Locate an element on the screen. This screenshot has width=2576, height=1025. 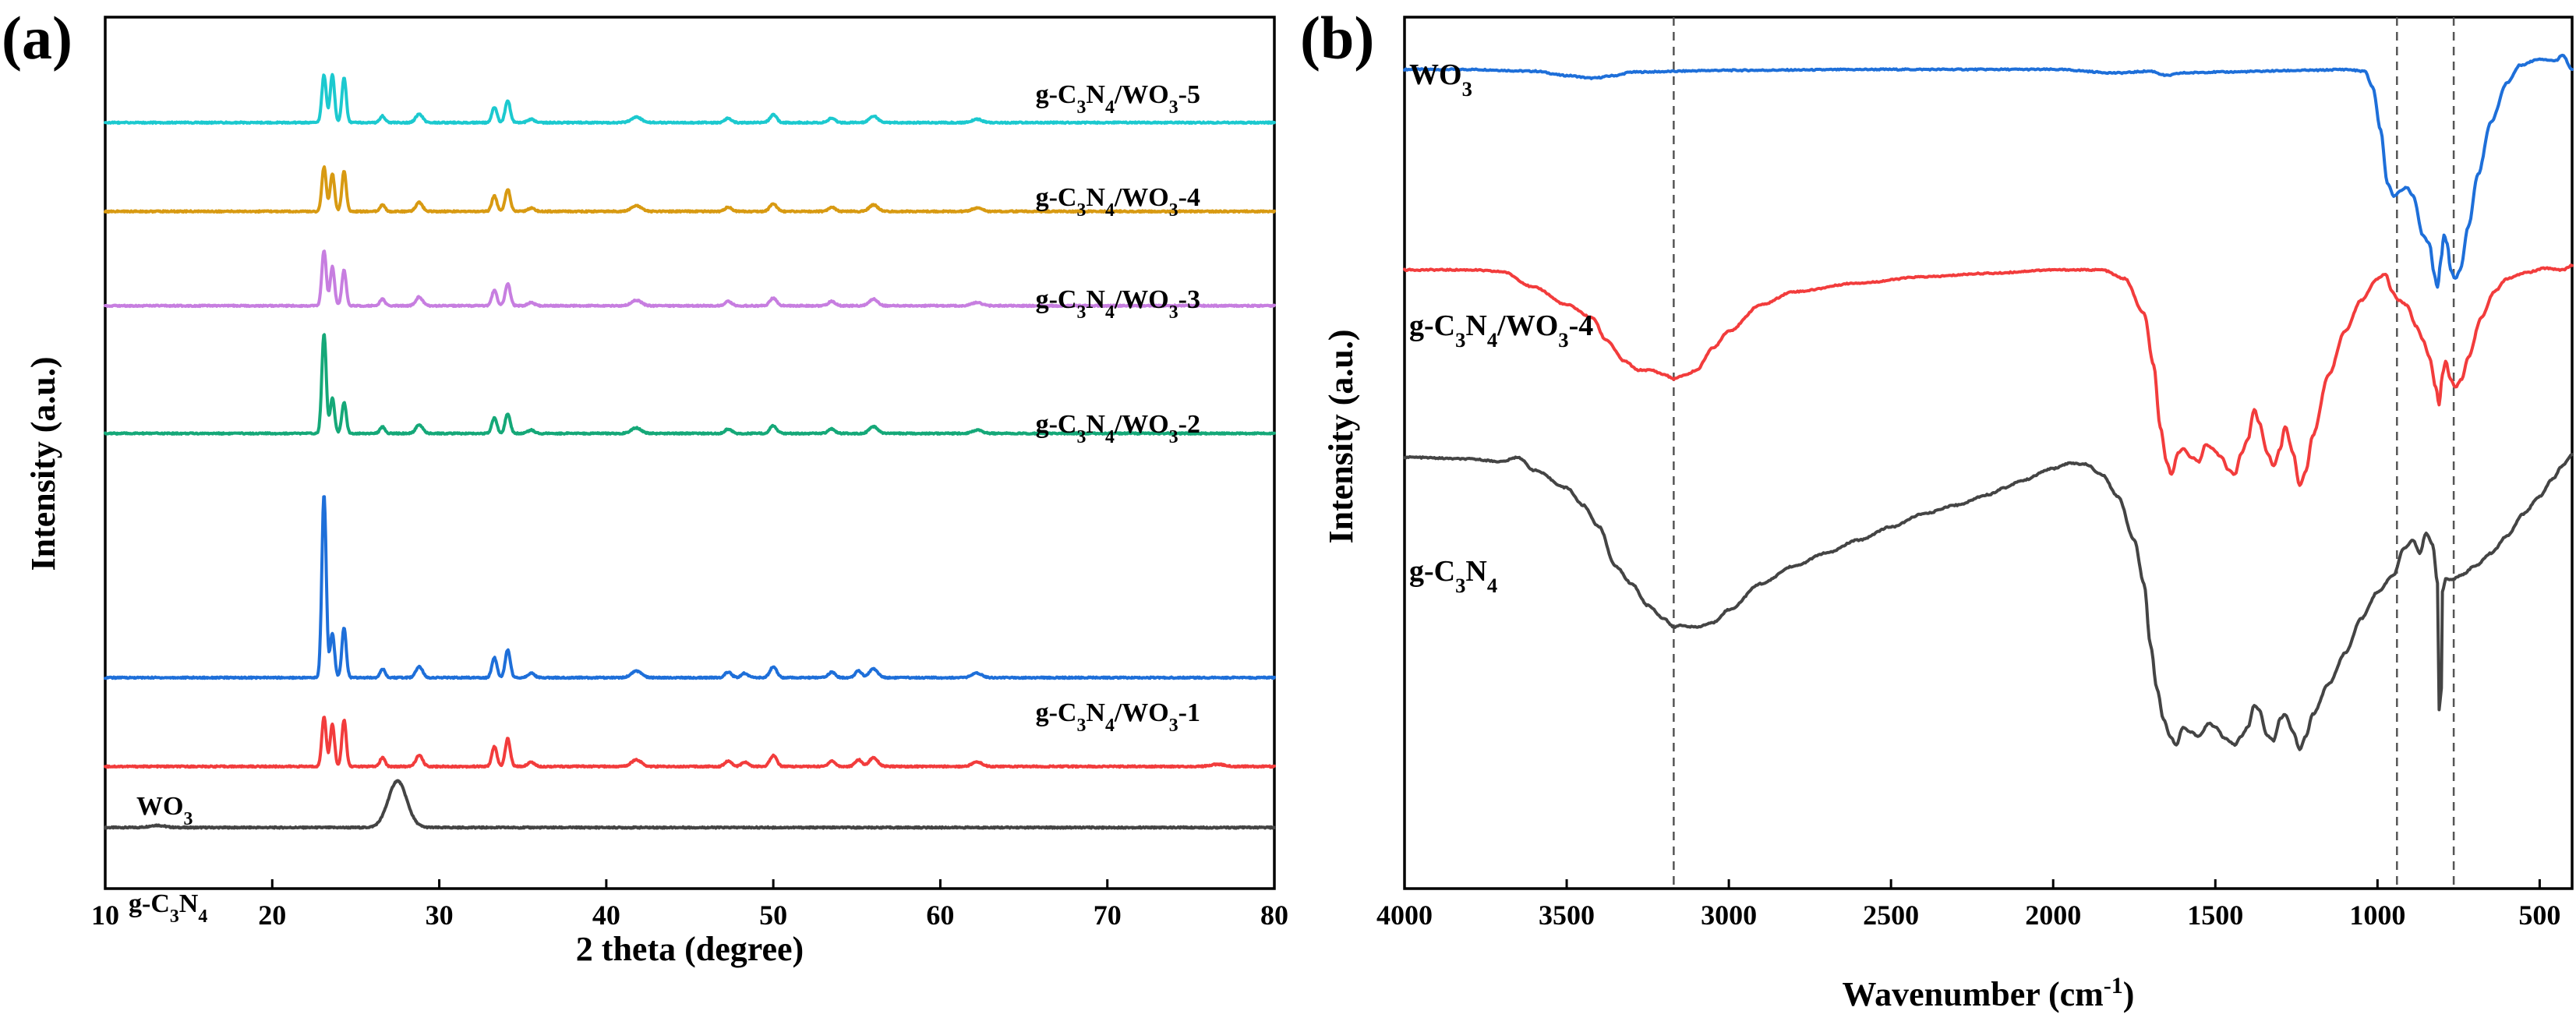
panel-b-label-g-c3n4-wo3-4: g-C3N4/WO3-4 is located at coordinates (1501, 330).